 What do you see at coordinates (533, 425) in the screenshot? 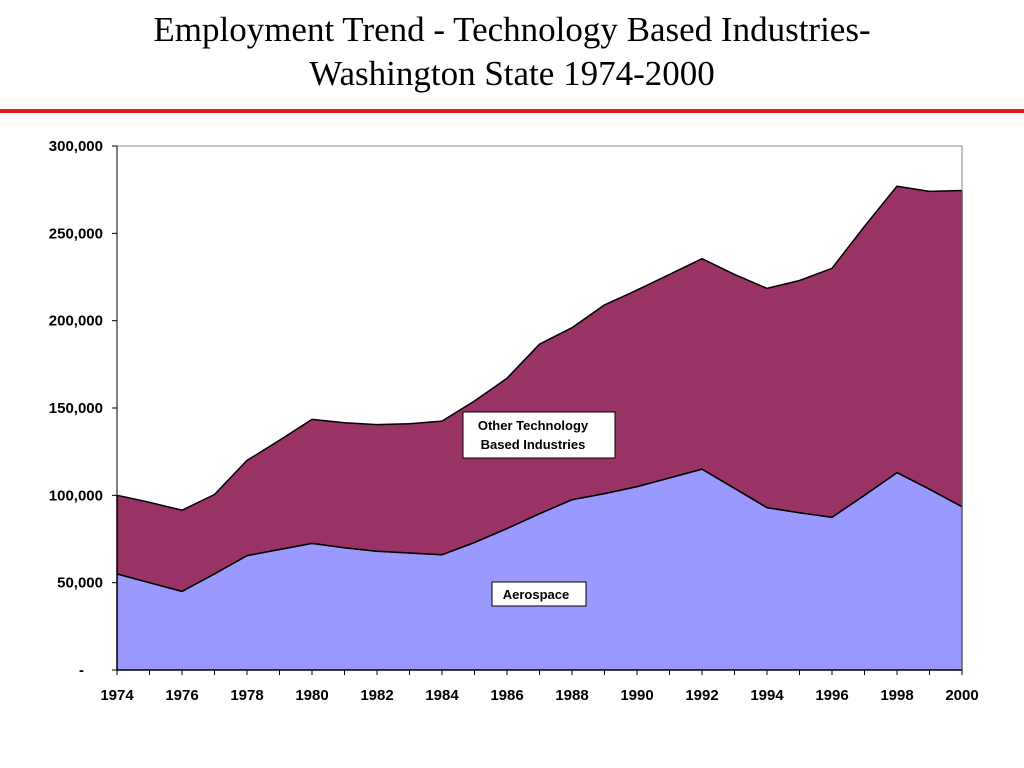
I see `series-label-other-line1: Other Technology` at bounding box center [533, 425].